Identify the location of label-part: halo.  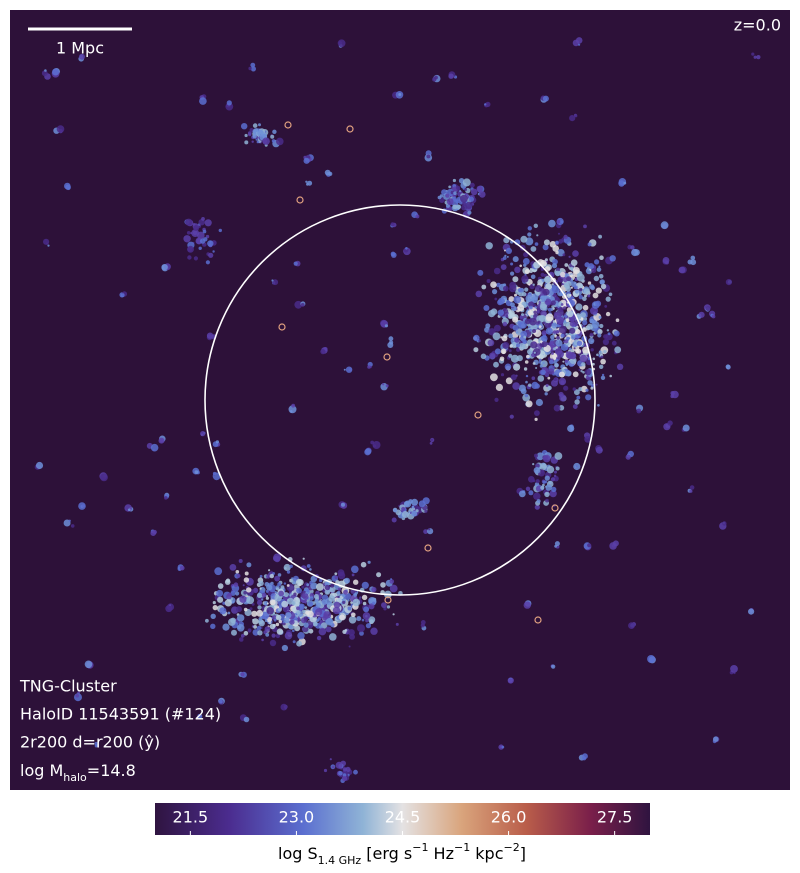
(75, 777).